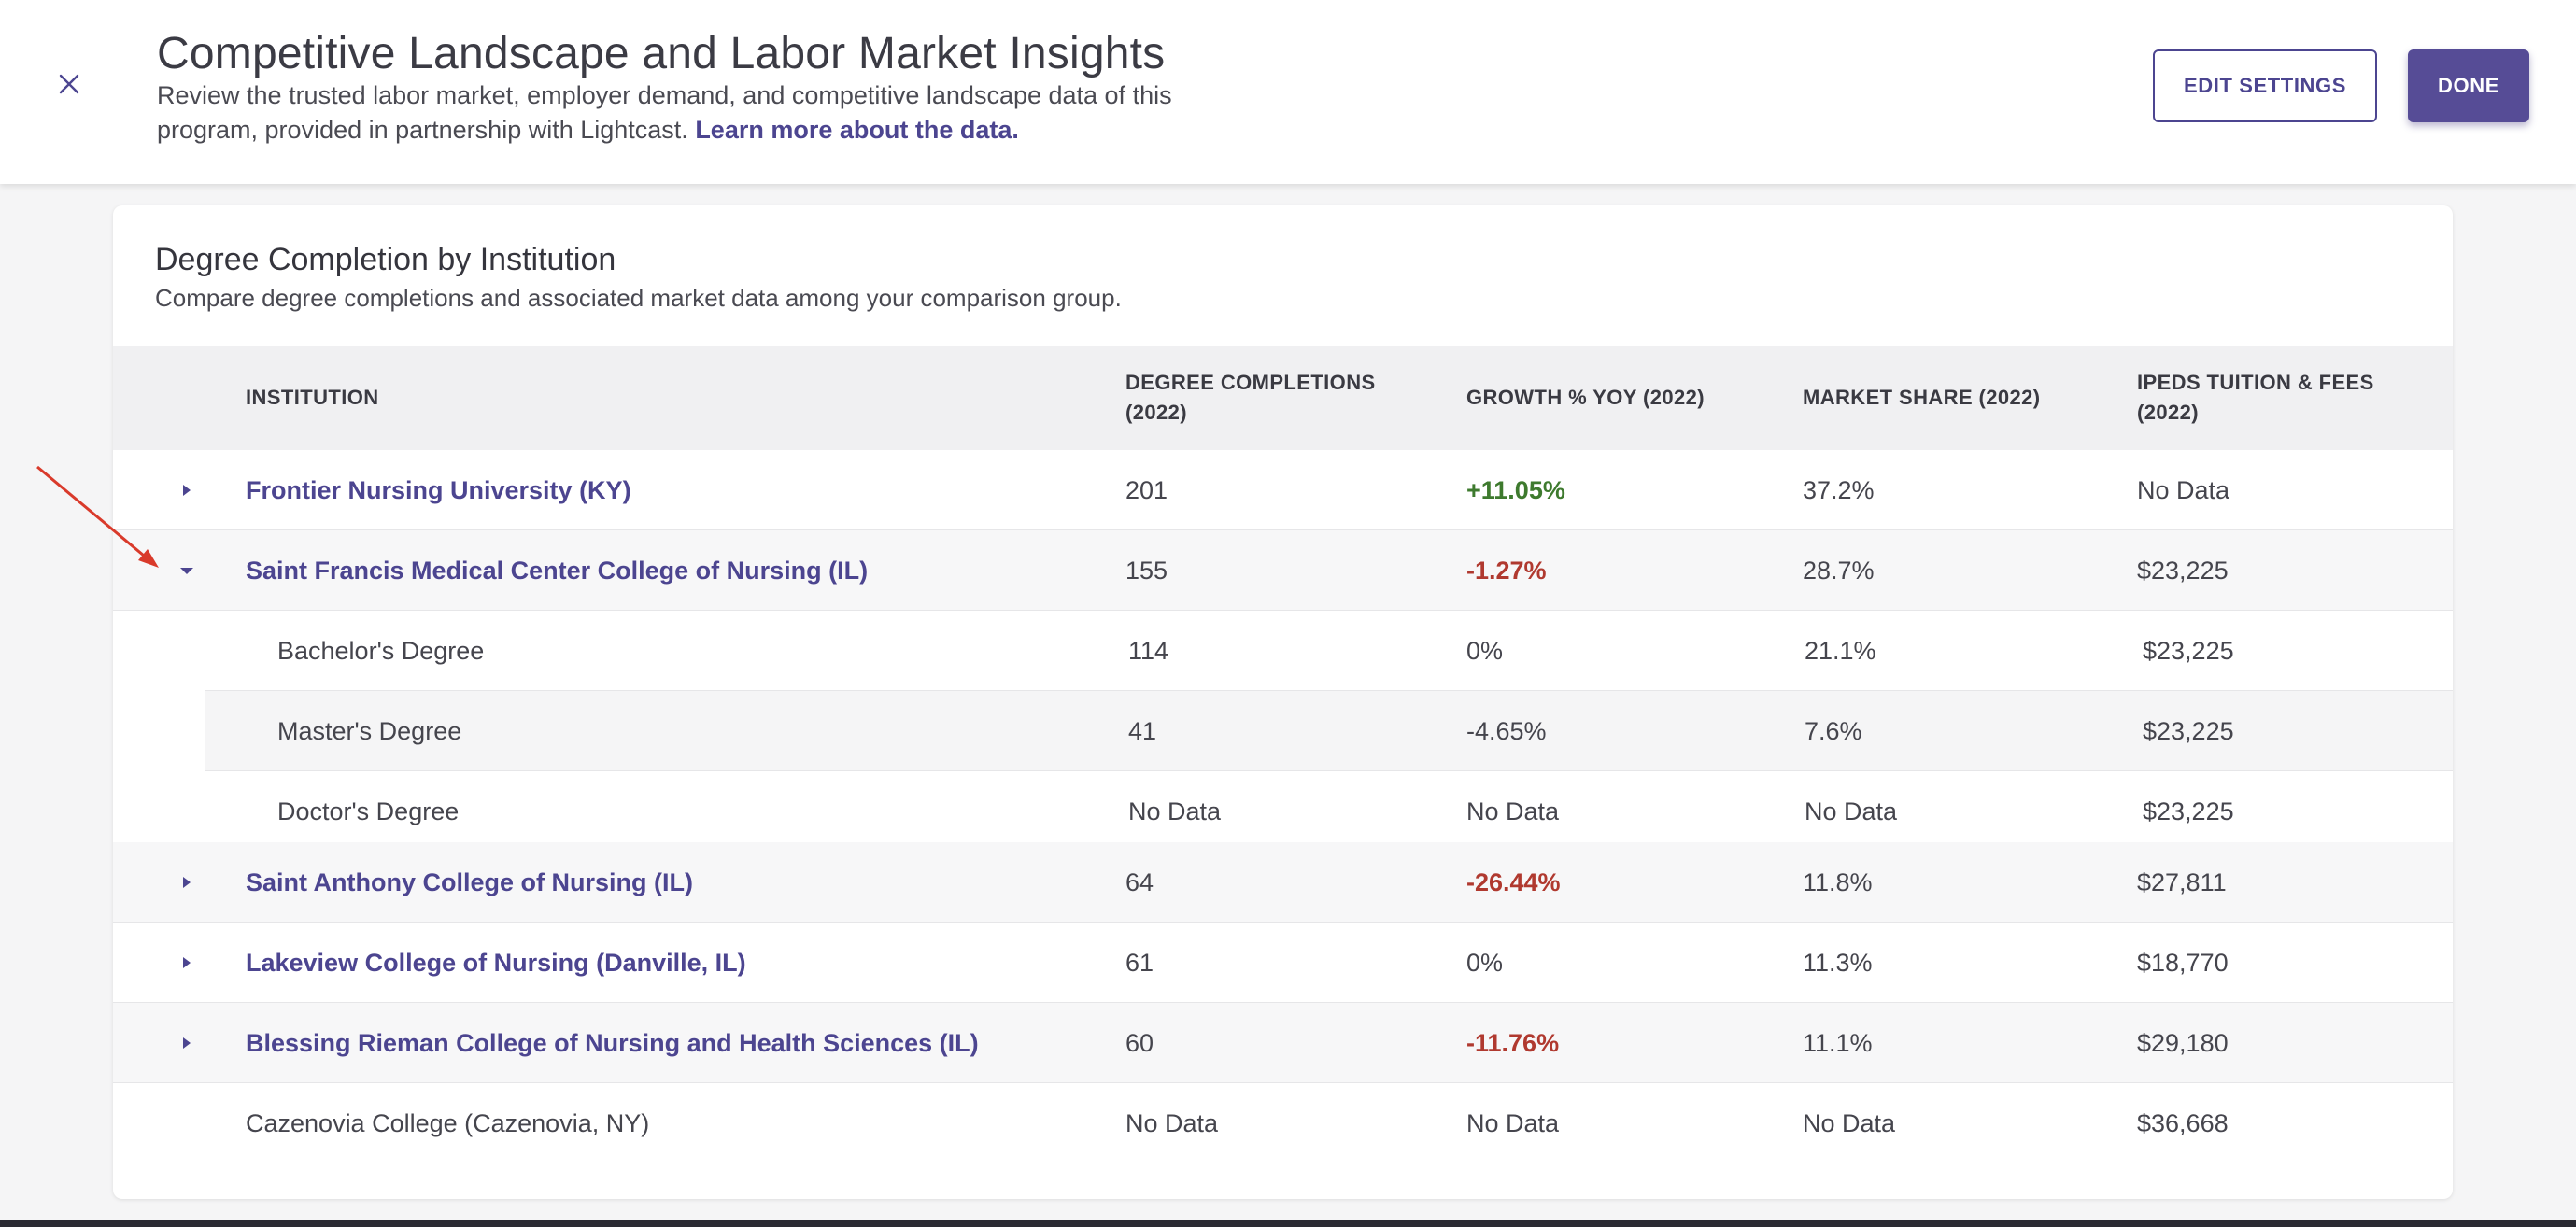 This screenshot has width=2576, height=1227. I want to click on degree-completions: 114, so click(1148, 650).